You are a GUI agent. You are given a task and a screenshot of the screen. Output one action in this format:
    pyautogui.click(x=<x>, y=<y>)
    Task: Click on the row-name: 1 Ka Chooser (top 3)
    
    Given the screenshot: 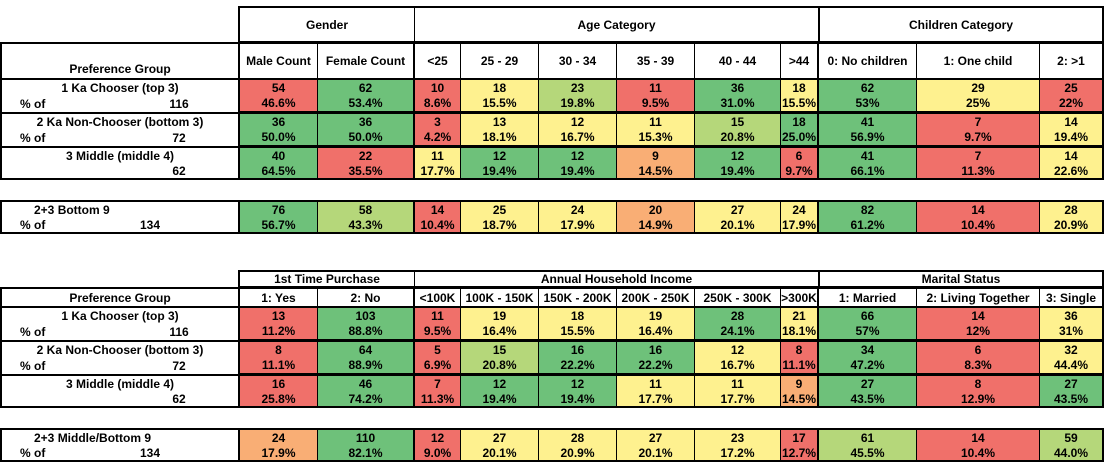 What is the action you would take?
    pyautogui.click(x=119, y=86)
    